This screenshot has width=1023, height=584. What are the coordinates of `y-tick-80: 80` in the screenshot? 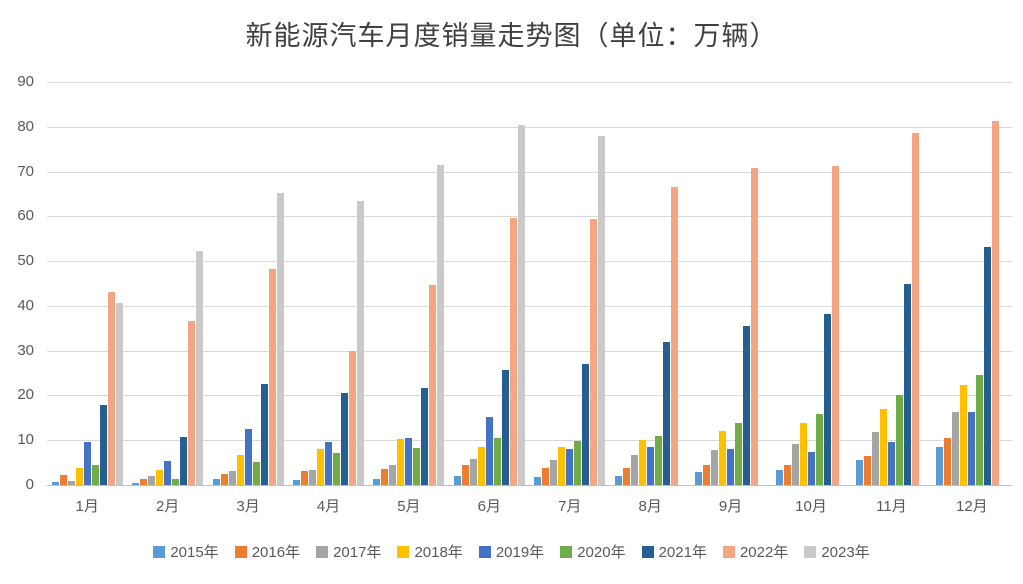 It's located at (25, 126).